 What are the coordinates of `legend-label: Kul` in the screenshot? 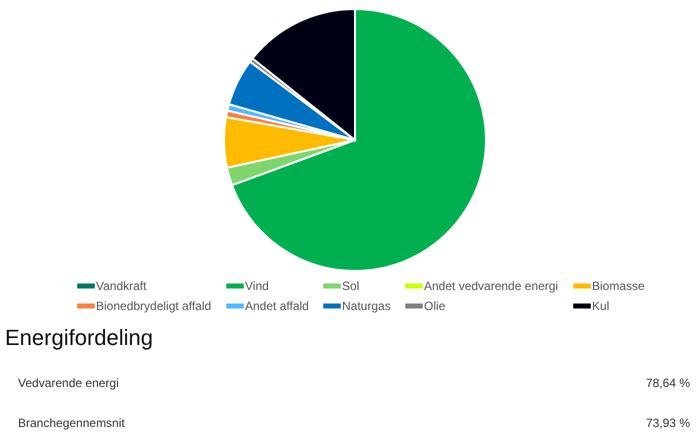 It's located at (601, 306).